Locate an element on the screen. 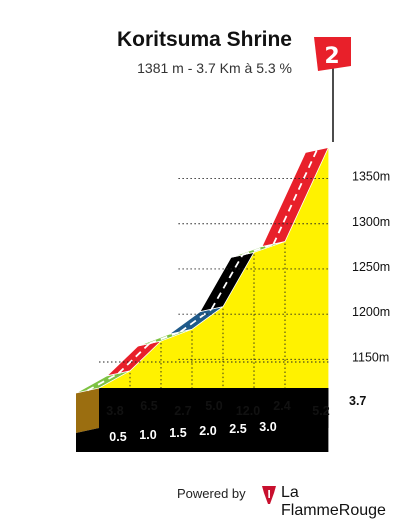 This screenshot has width=405, height=520. y-tick-label: 1150m is located at coordinates (370, 357).